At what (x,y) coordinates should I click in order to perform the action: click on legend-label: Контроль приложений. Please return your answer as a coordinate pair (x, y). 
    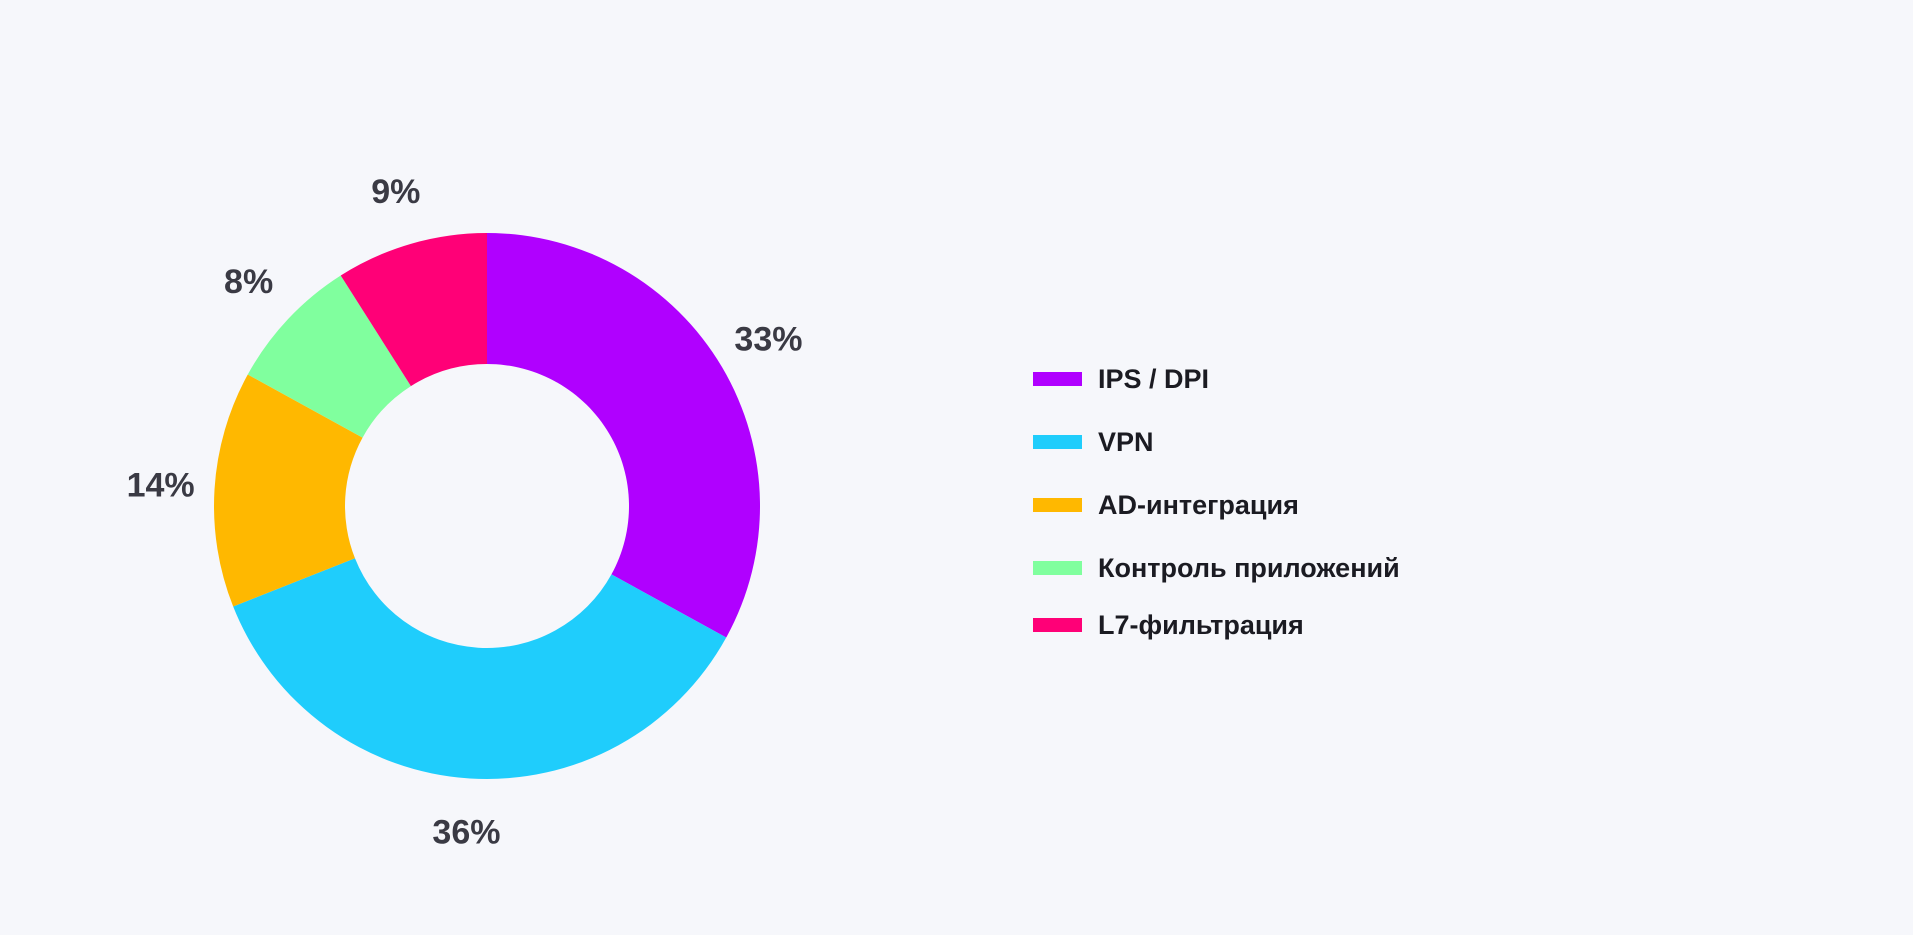
    Looking at the image, I should click on (1249, 567).